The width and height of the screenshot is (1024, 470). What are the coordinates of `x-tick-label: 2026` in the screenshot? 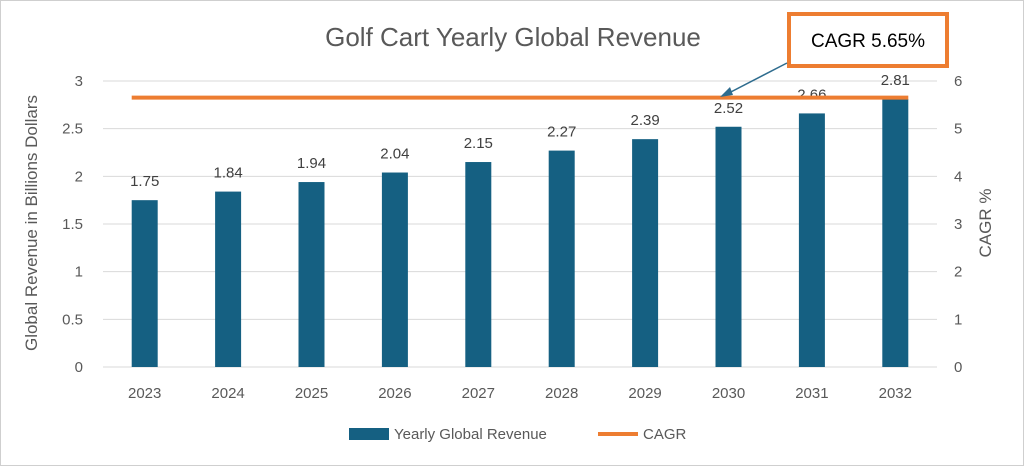 It's located at (394, 393).